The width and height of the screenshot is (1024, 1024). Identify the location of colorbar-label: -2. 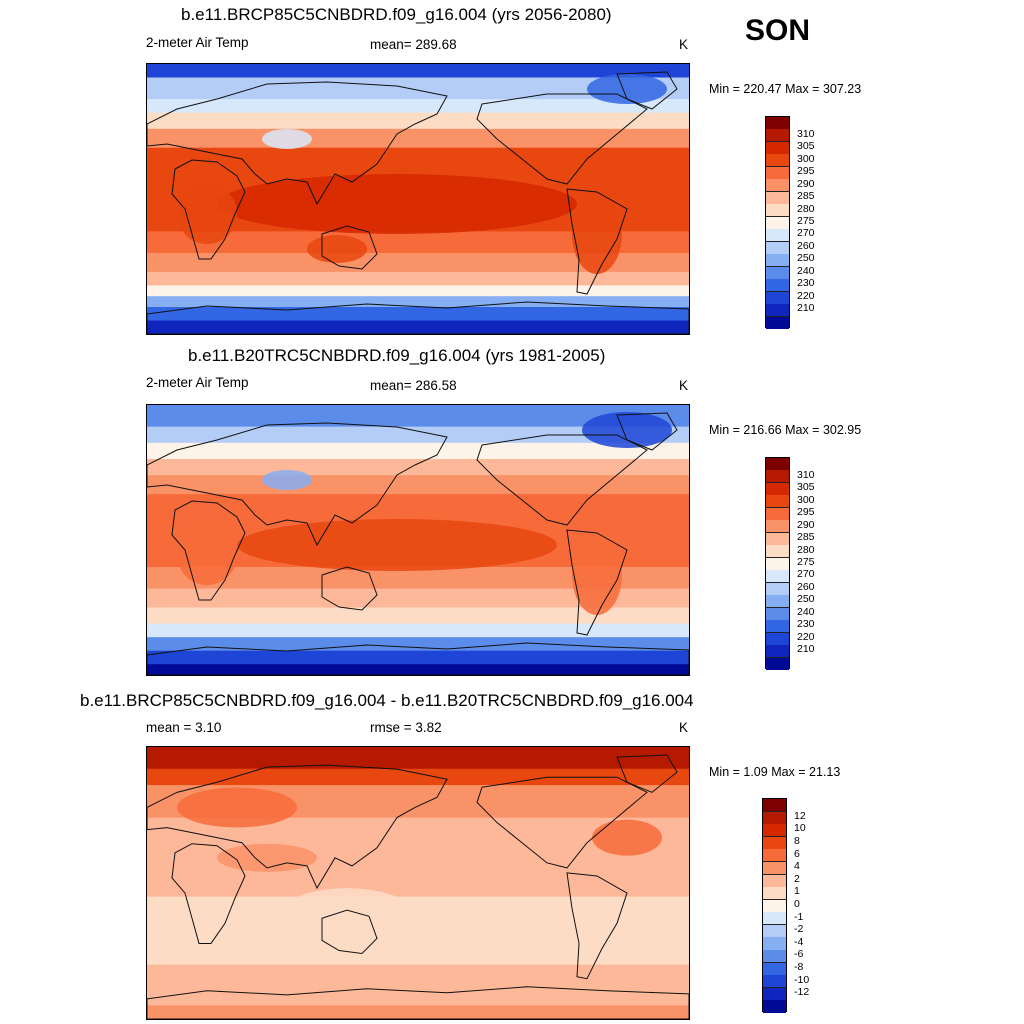
(799, 929).